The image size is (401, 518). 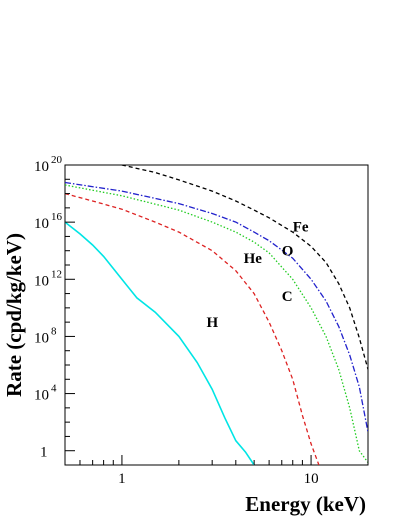 What do you see at coordinates (305, 504) in the screenshot?
I see `x-axis-title: Energy (keV)` at bounding box center [305, 504].